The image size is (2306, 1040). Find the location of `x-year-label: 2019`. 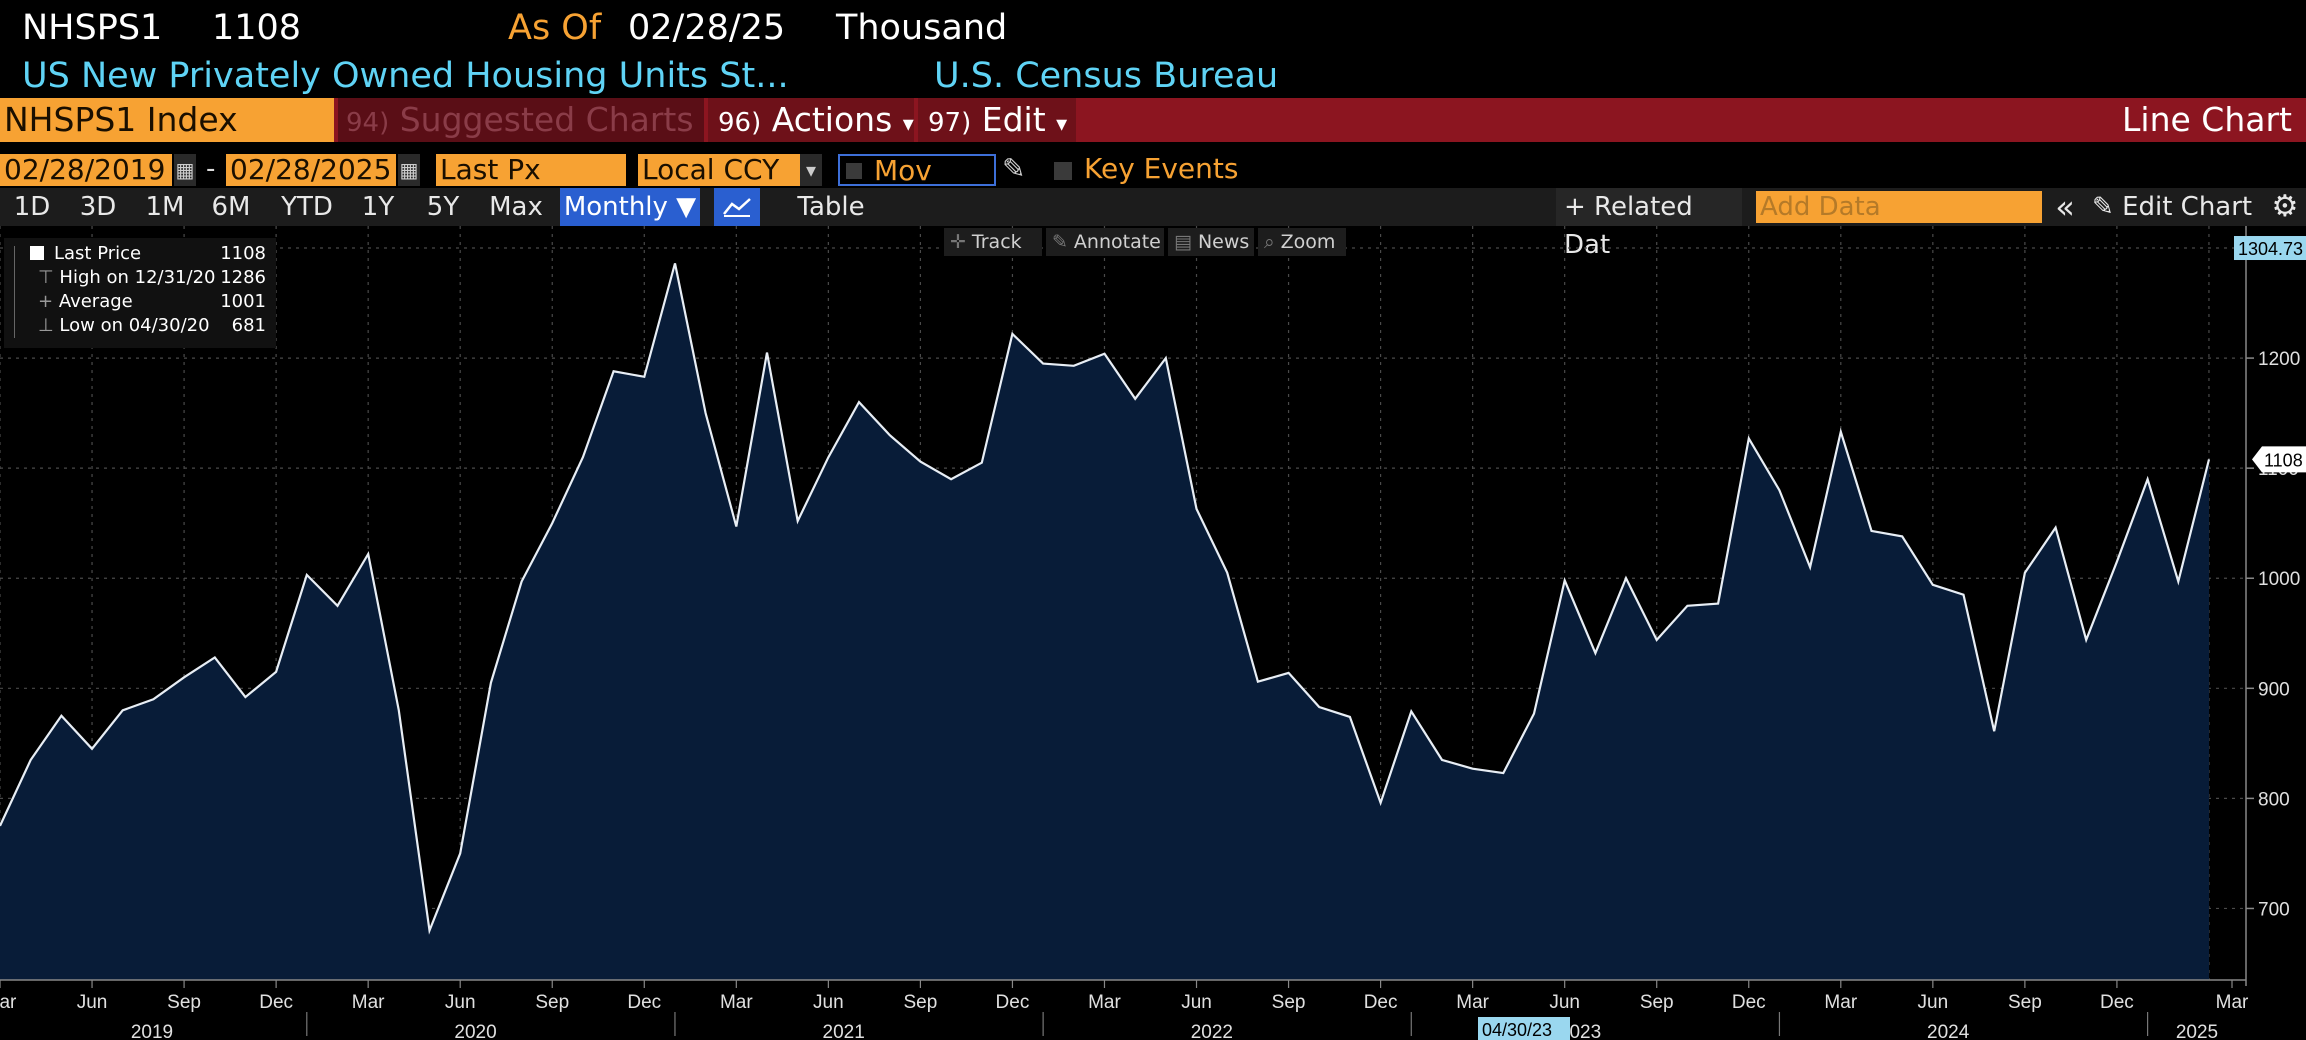

x-year-label: 2019 is located at coordinates (152, 1031).